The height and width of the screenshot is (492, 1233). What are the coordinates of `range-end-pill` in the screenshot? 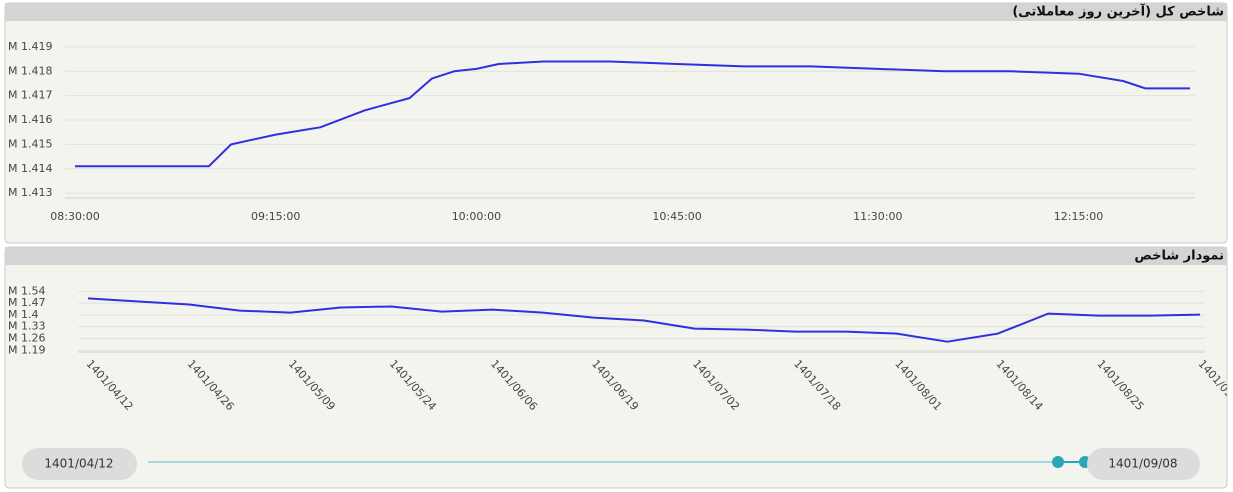 It's located at (1143, 464).